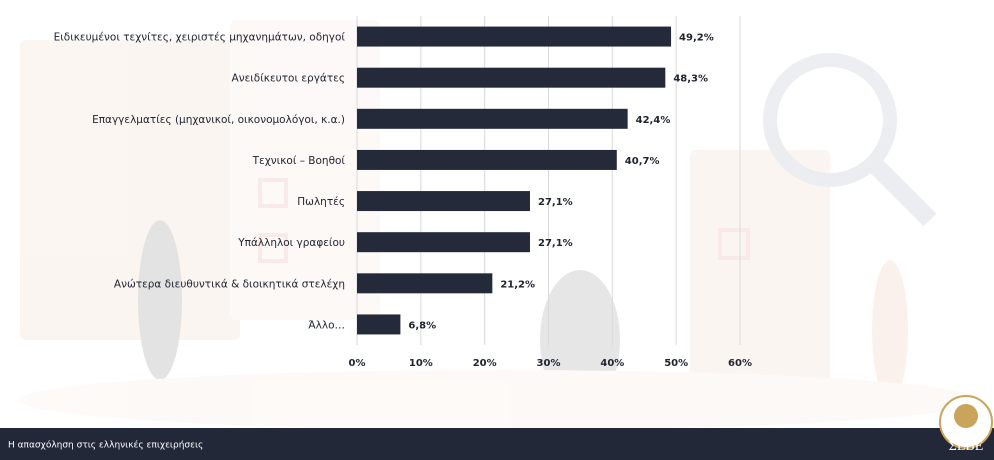  What do you see at coordinates (229, 284) in the screenshot?
I see `y-tick-label: Ανώτερα διευθυντικά & διοικητικά στελέχη` at bounding box center [229, 284].